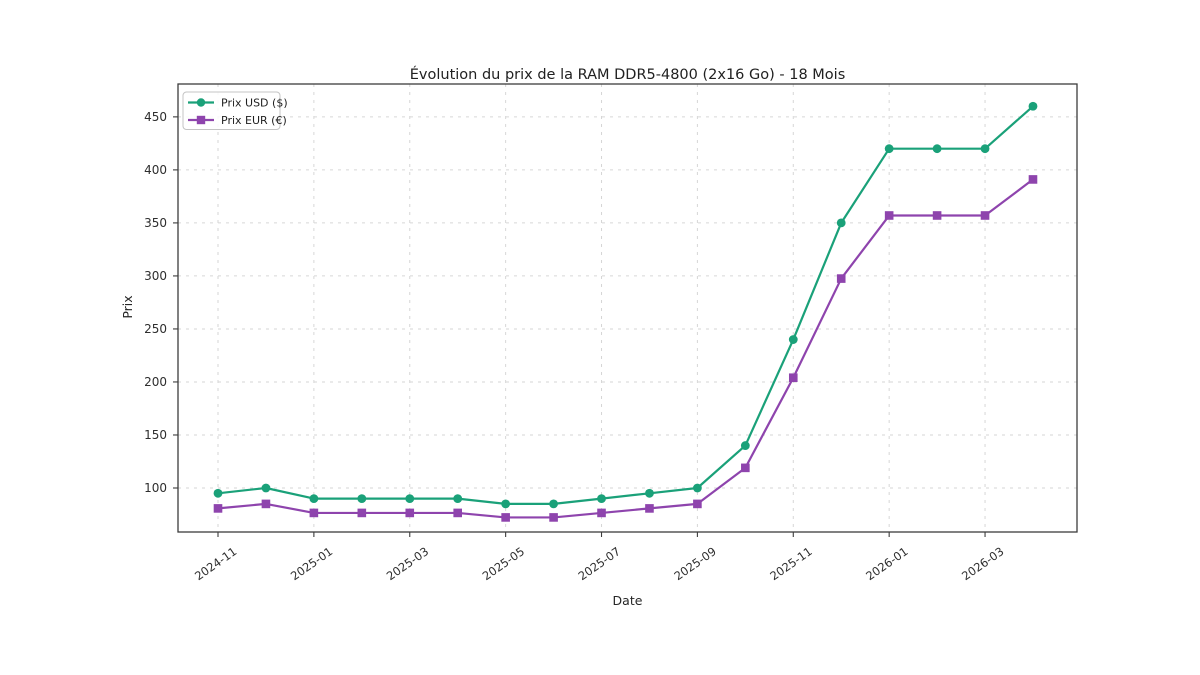 This screenshot has height=675, width=1200. What do you see at coordinates (599, 563) in the screenshot?
I see `x-tick-label: 2025-07` at bounding box center [599, 563].